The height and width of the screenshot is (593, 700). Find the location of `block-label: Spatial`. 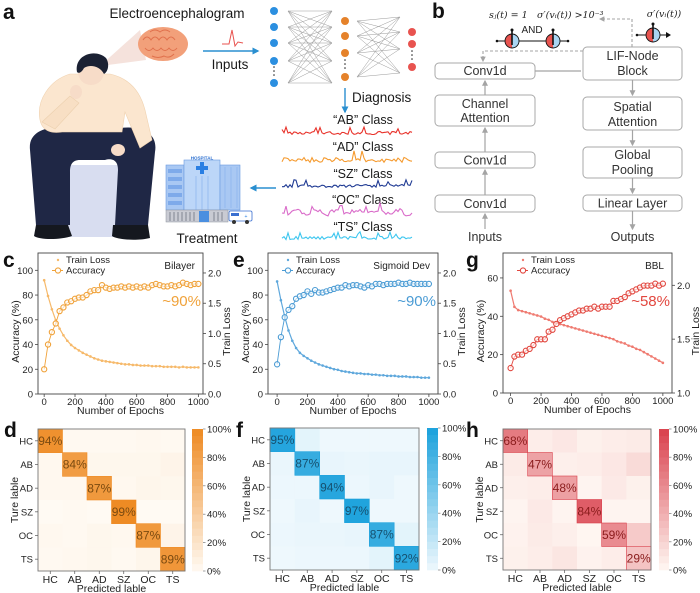

block-label: Spatial is located at coordinates (632, 107).